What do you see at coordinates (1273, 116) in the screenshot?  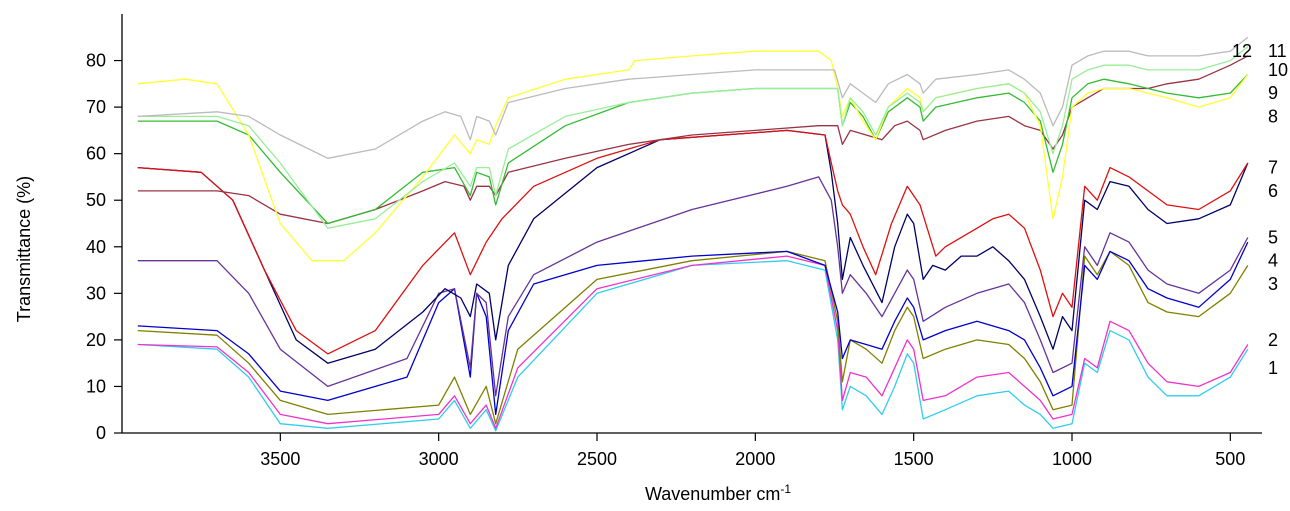 I see `series-label-8: 8` at bounding box center [1273, 116].